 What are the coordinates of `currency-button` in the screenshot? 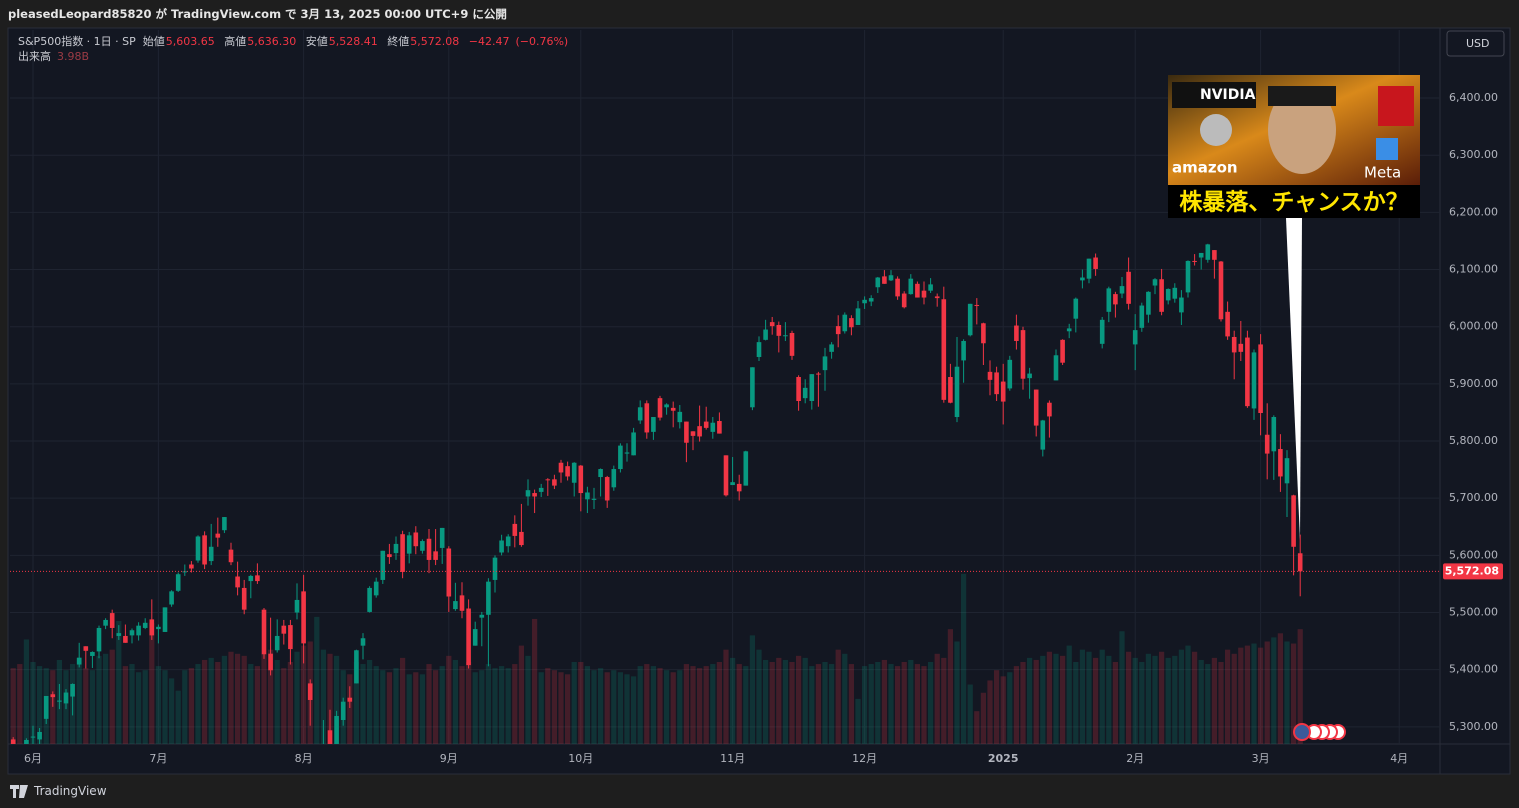 It's located at (1475, 43).